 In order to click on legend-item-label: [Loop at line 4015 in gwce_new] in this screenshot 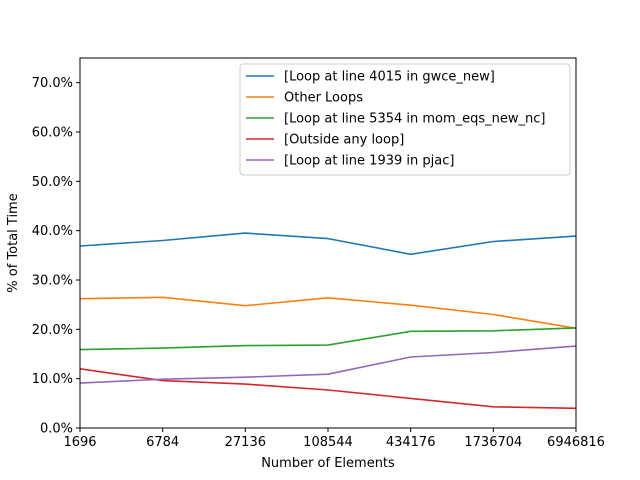, I will do `click(389, 77)`.